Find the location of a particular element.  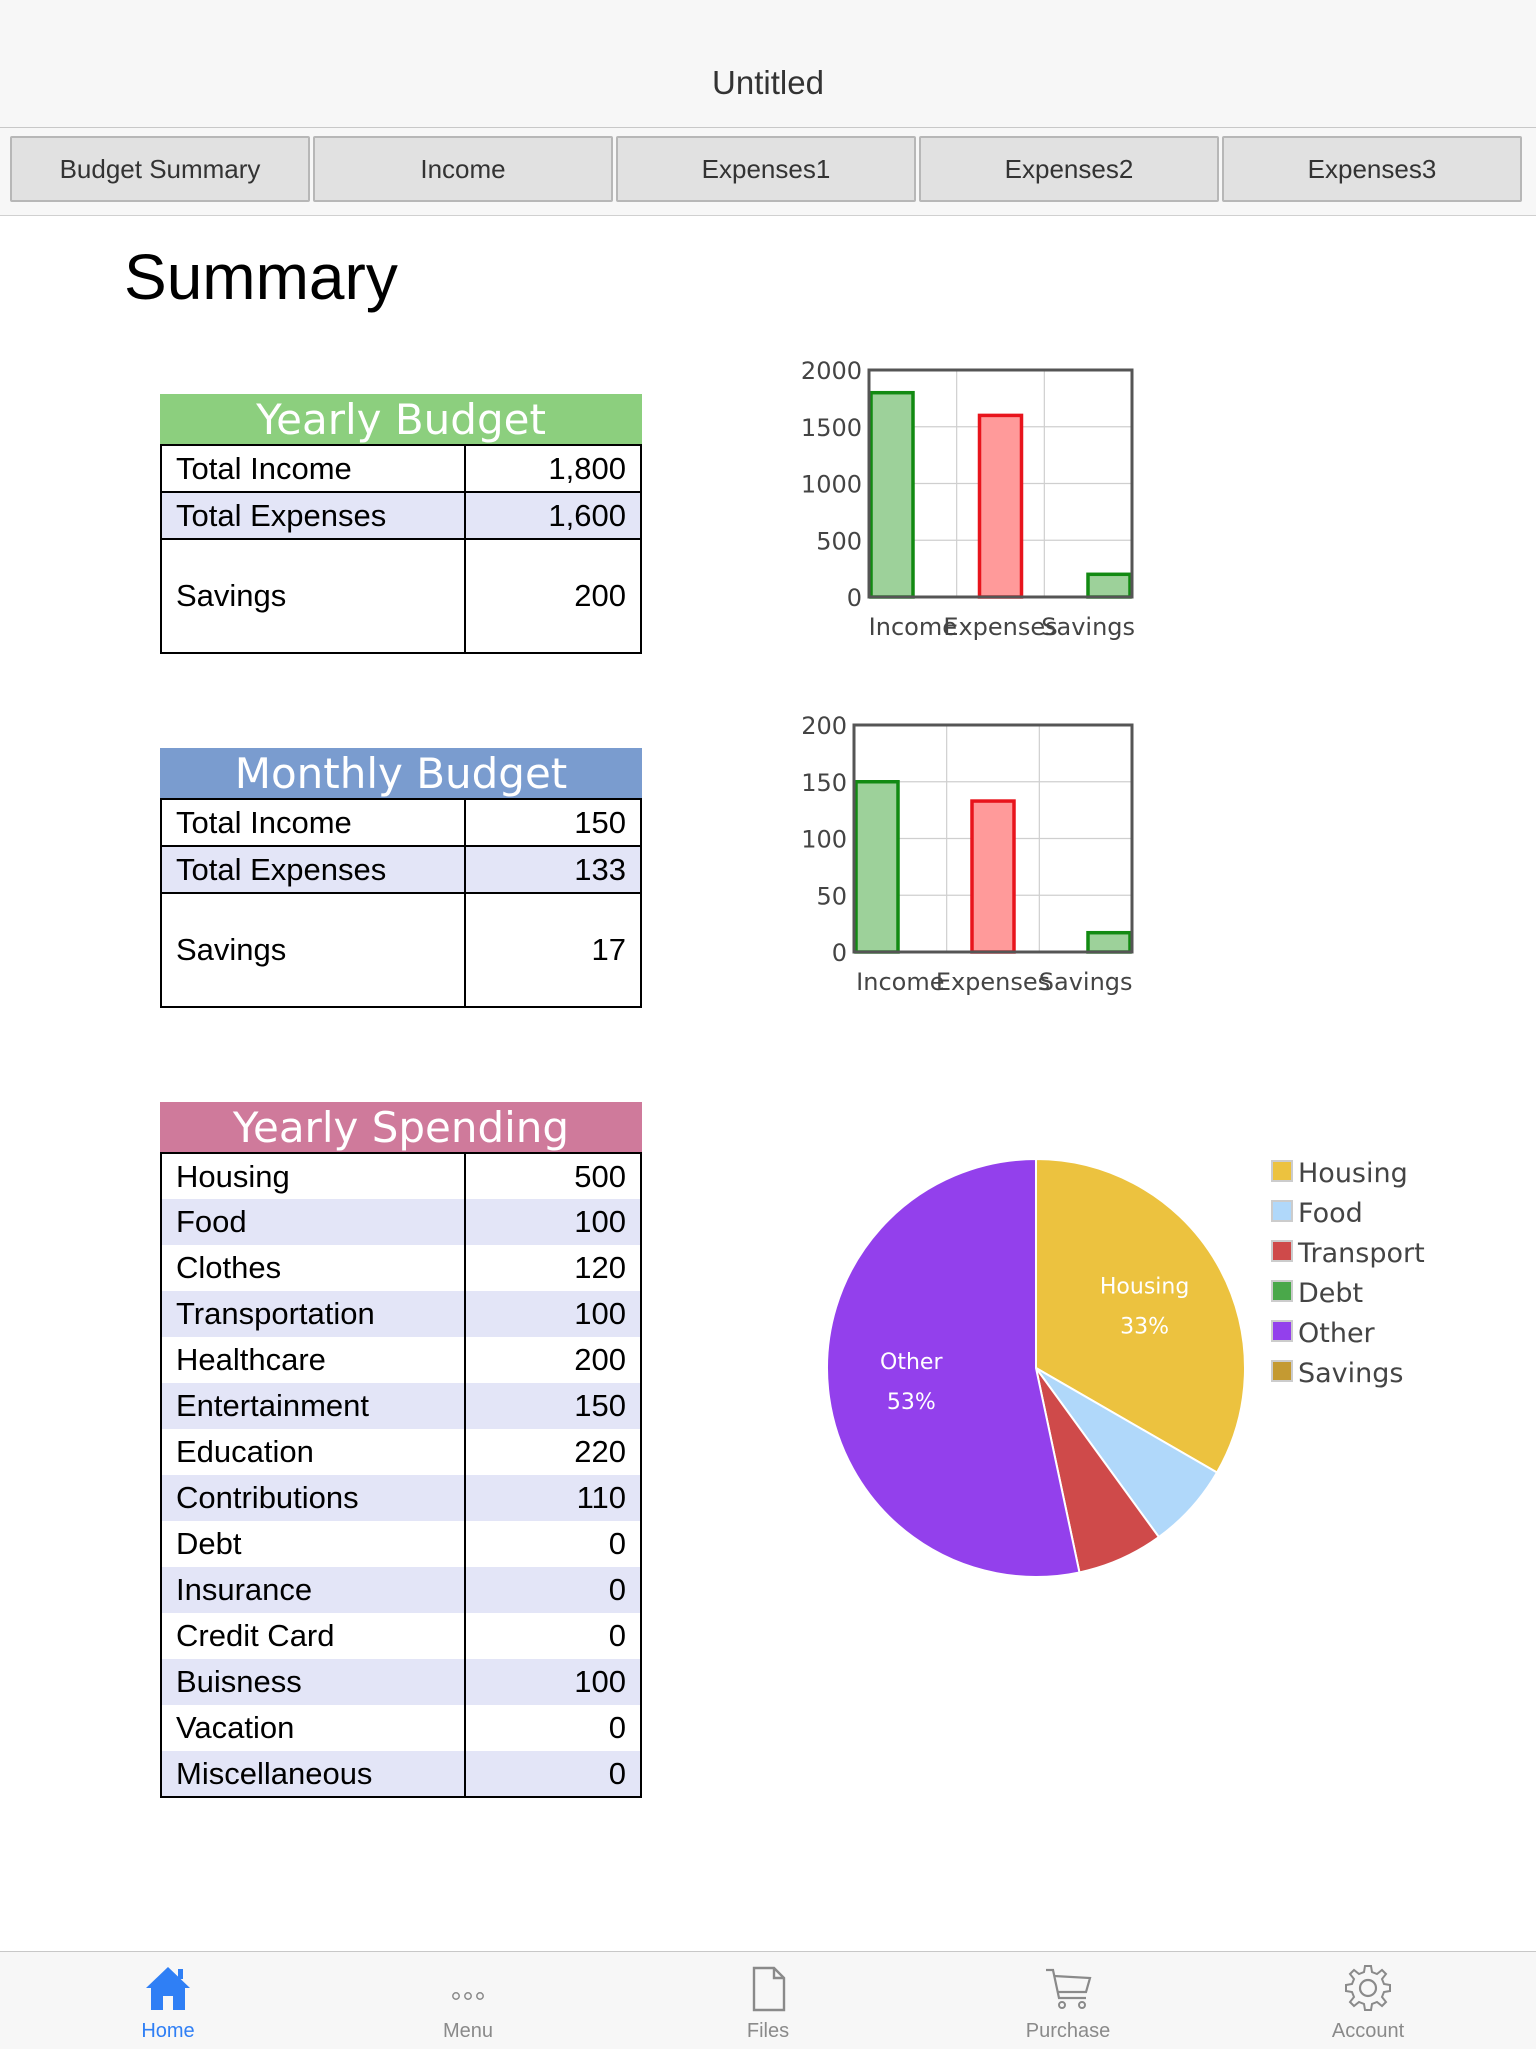

table-row: Total Expenses 1,600 is located at coordinates (401, 516).